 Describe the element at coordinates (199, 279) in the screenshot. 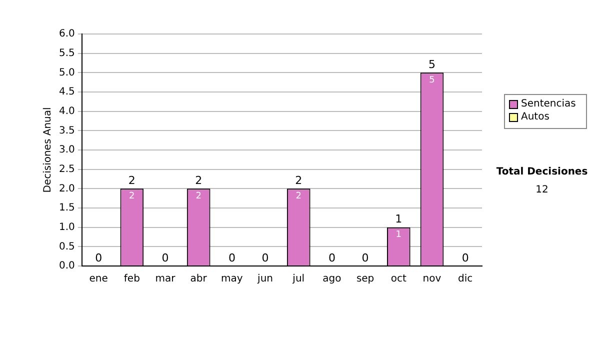

I see `x-tick-label: abr` at that location.